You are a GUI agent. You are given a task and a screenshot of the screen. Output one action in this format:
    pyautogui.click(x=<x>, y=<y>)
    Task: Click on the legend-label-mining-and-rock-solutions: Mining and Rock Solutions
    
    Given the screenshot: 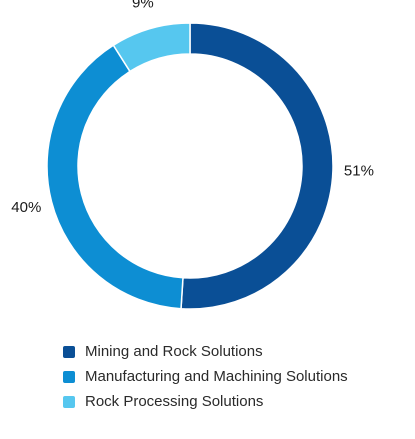 What is the action you would take?
    pyautogui.click(x=174, y=351)
    